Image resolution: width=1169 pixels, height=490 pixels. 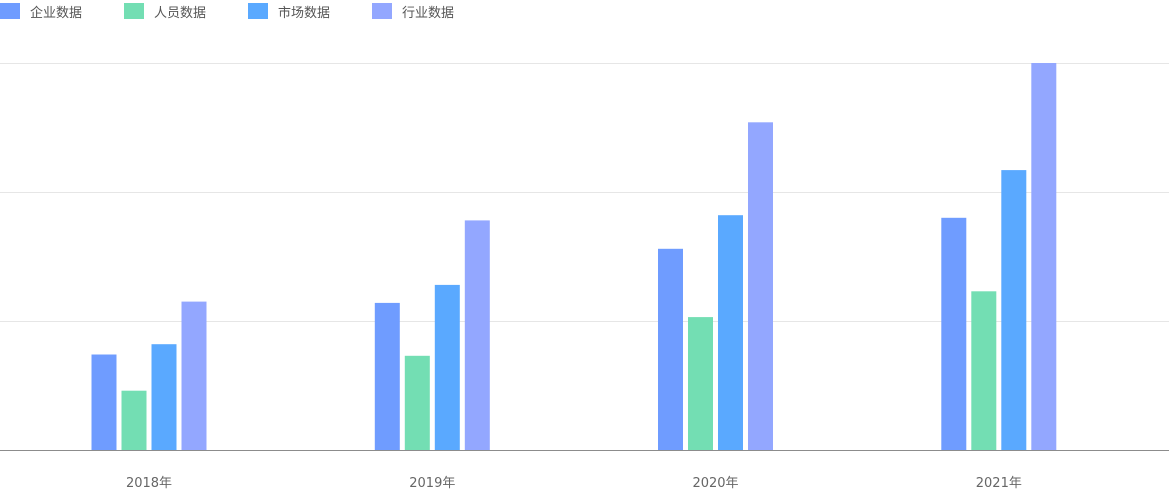 I want to click on chart-legend: 企业数据 人员数据 市场数据 行业数据, so click(x=248, y=11).